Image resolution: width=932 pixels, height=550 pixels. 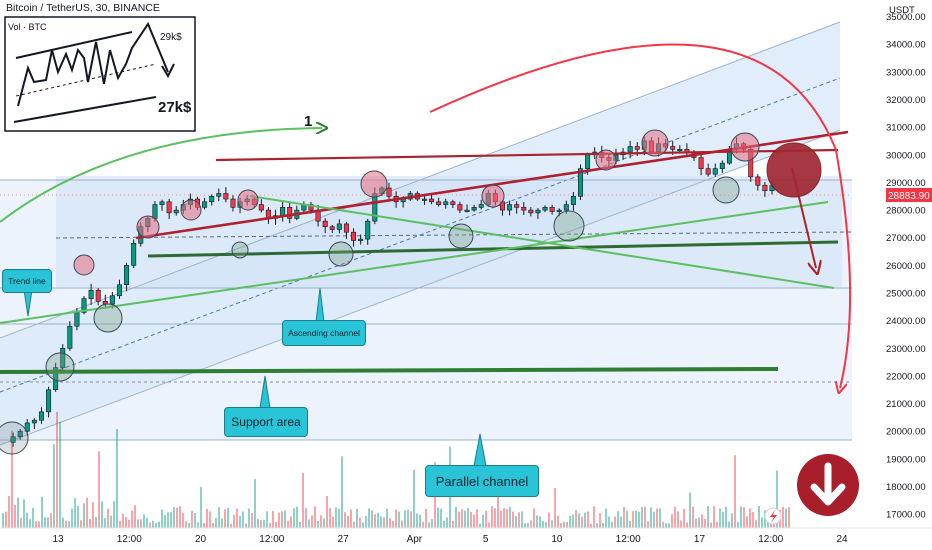 What do you see at coordinates (415, 539) in the screenshot?
I see `time-tick-label: Apr` at bounding box center [415, 539].